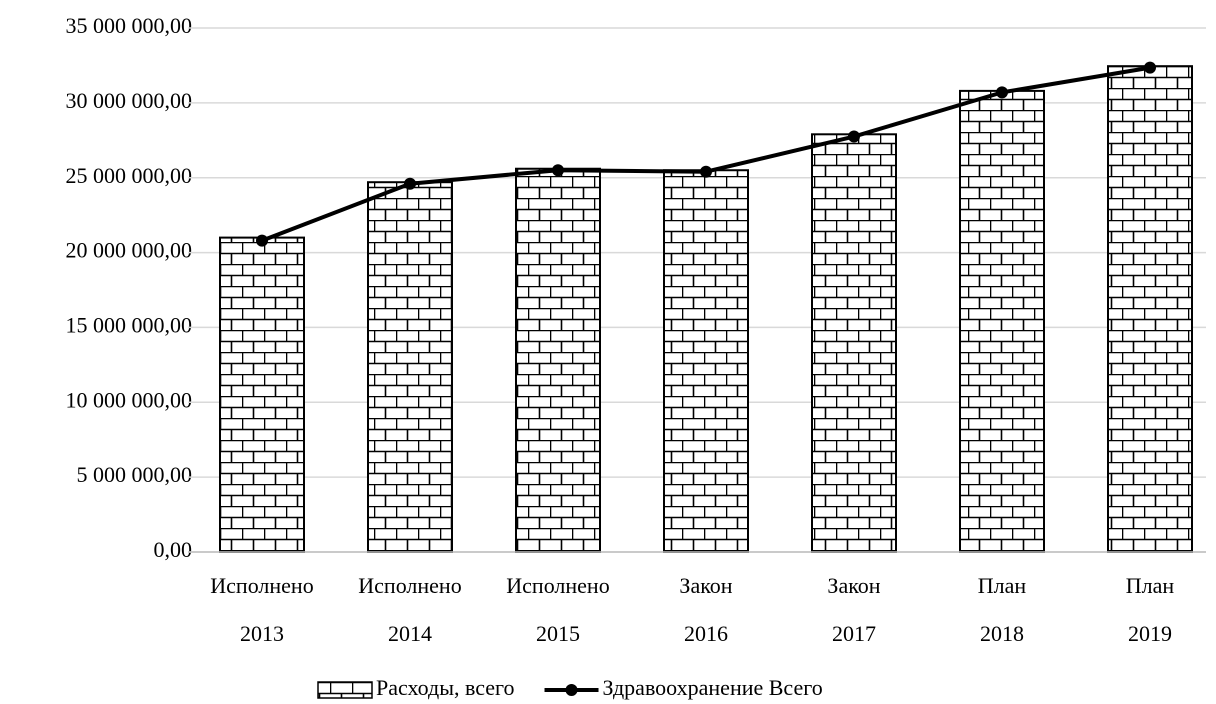 The height and width of the screenshot is (704, 1216). I want to click on legend-label: Здравоохранение Всего, so click(713, 687).